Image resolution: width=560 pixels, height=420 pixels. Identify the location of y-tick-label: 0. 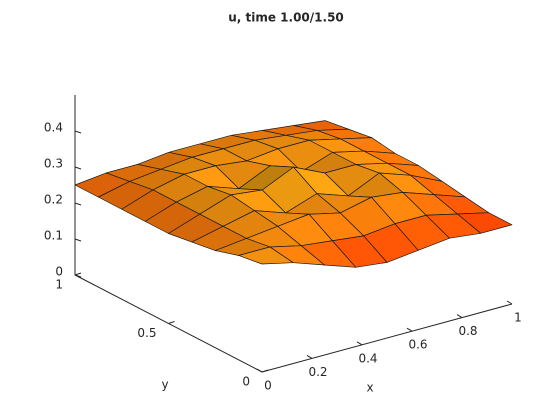
(246, 382).